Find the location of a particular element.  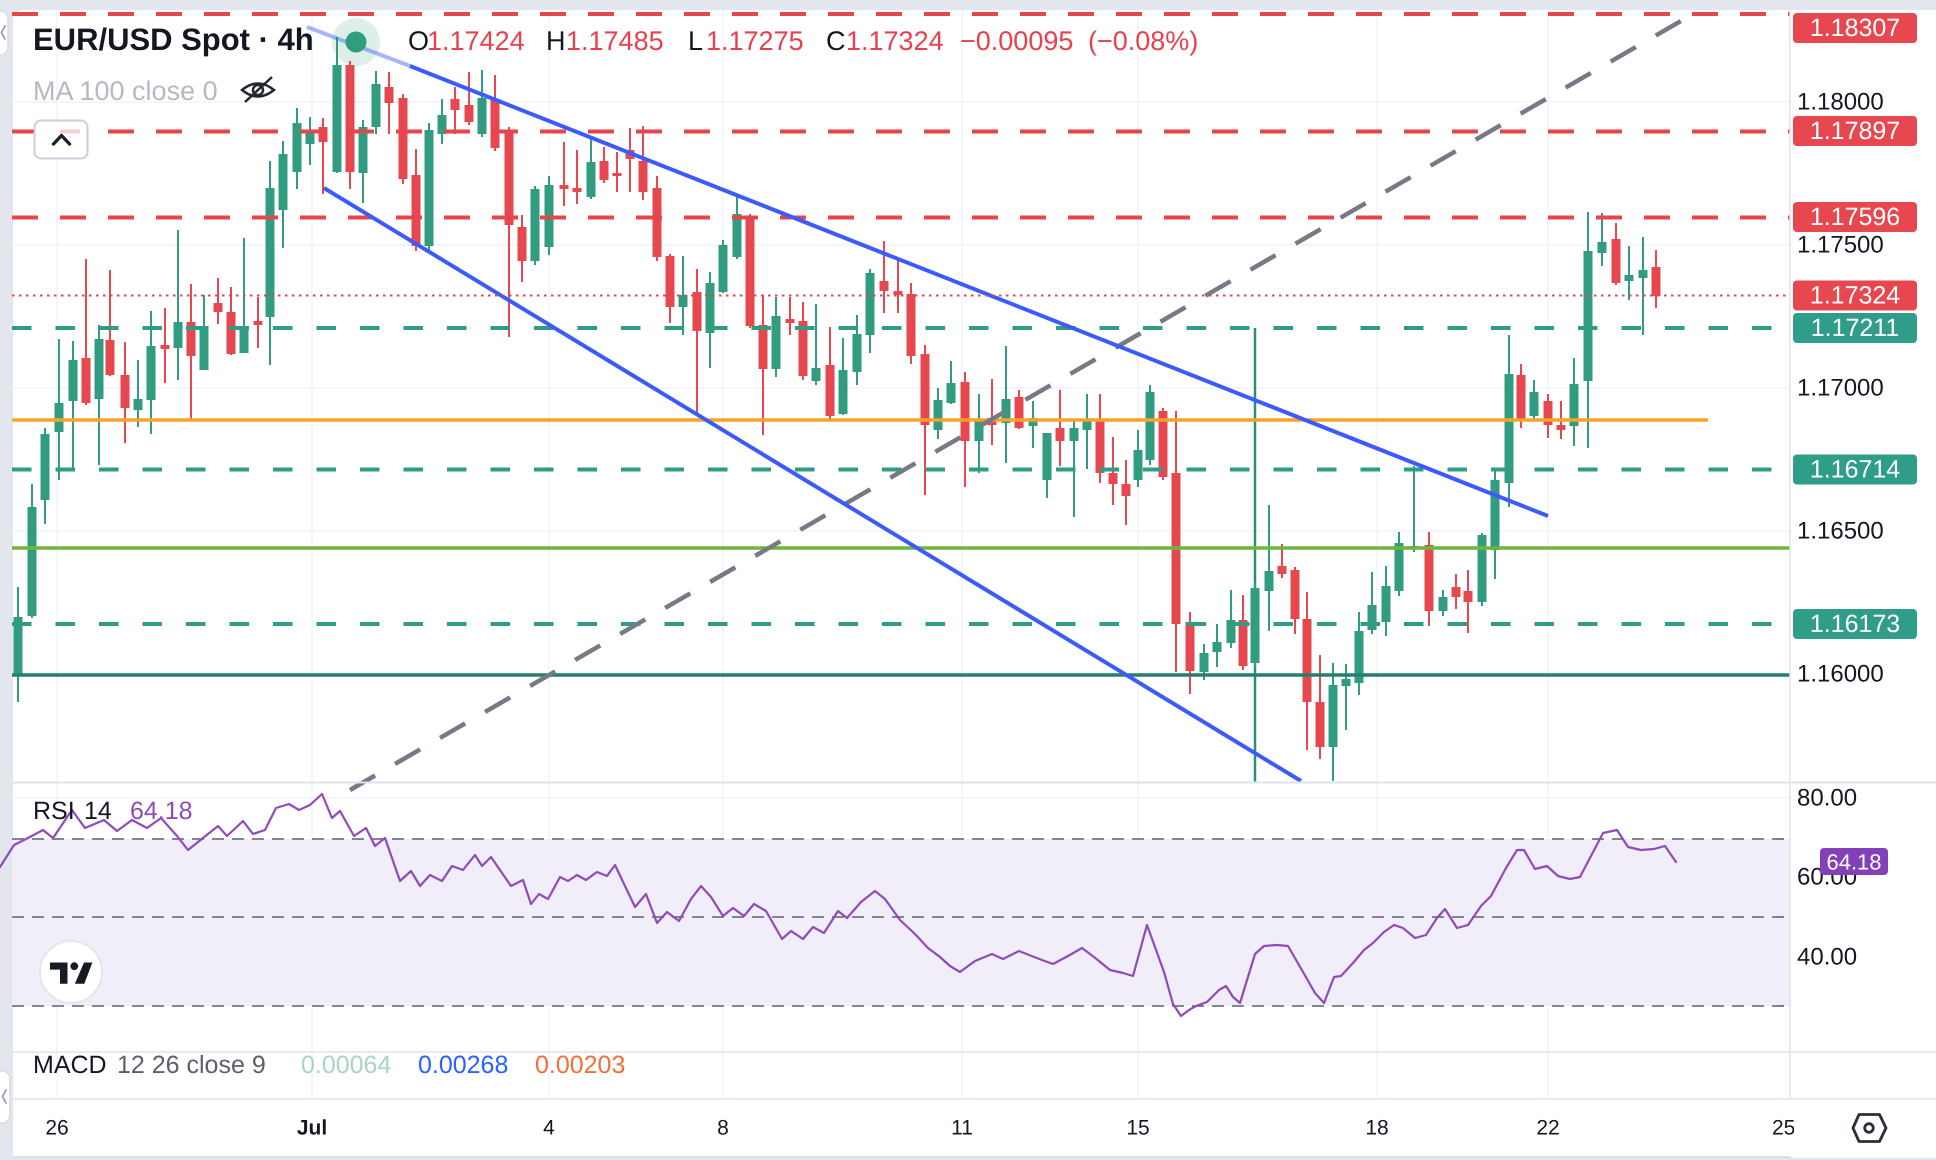

svg-text: 1.17897 is located at coordinates (1855, 131).